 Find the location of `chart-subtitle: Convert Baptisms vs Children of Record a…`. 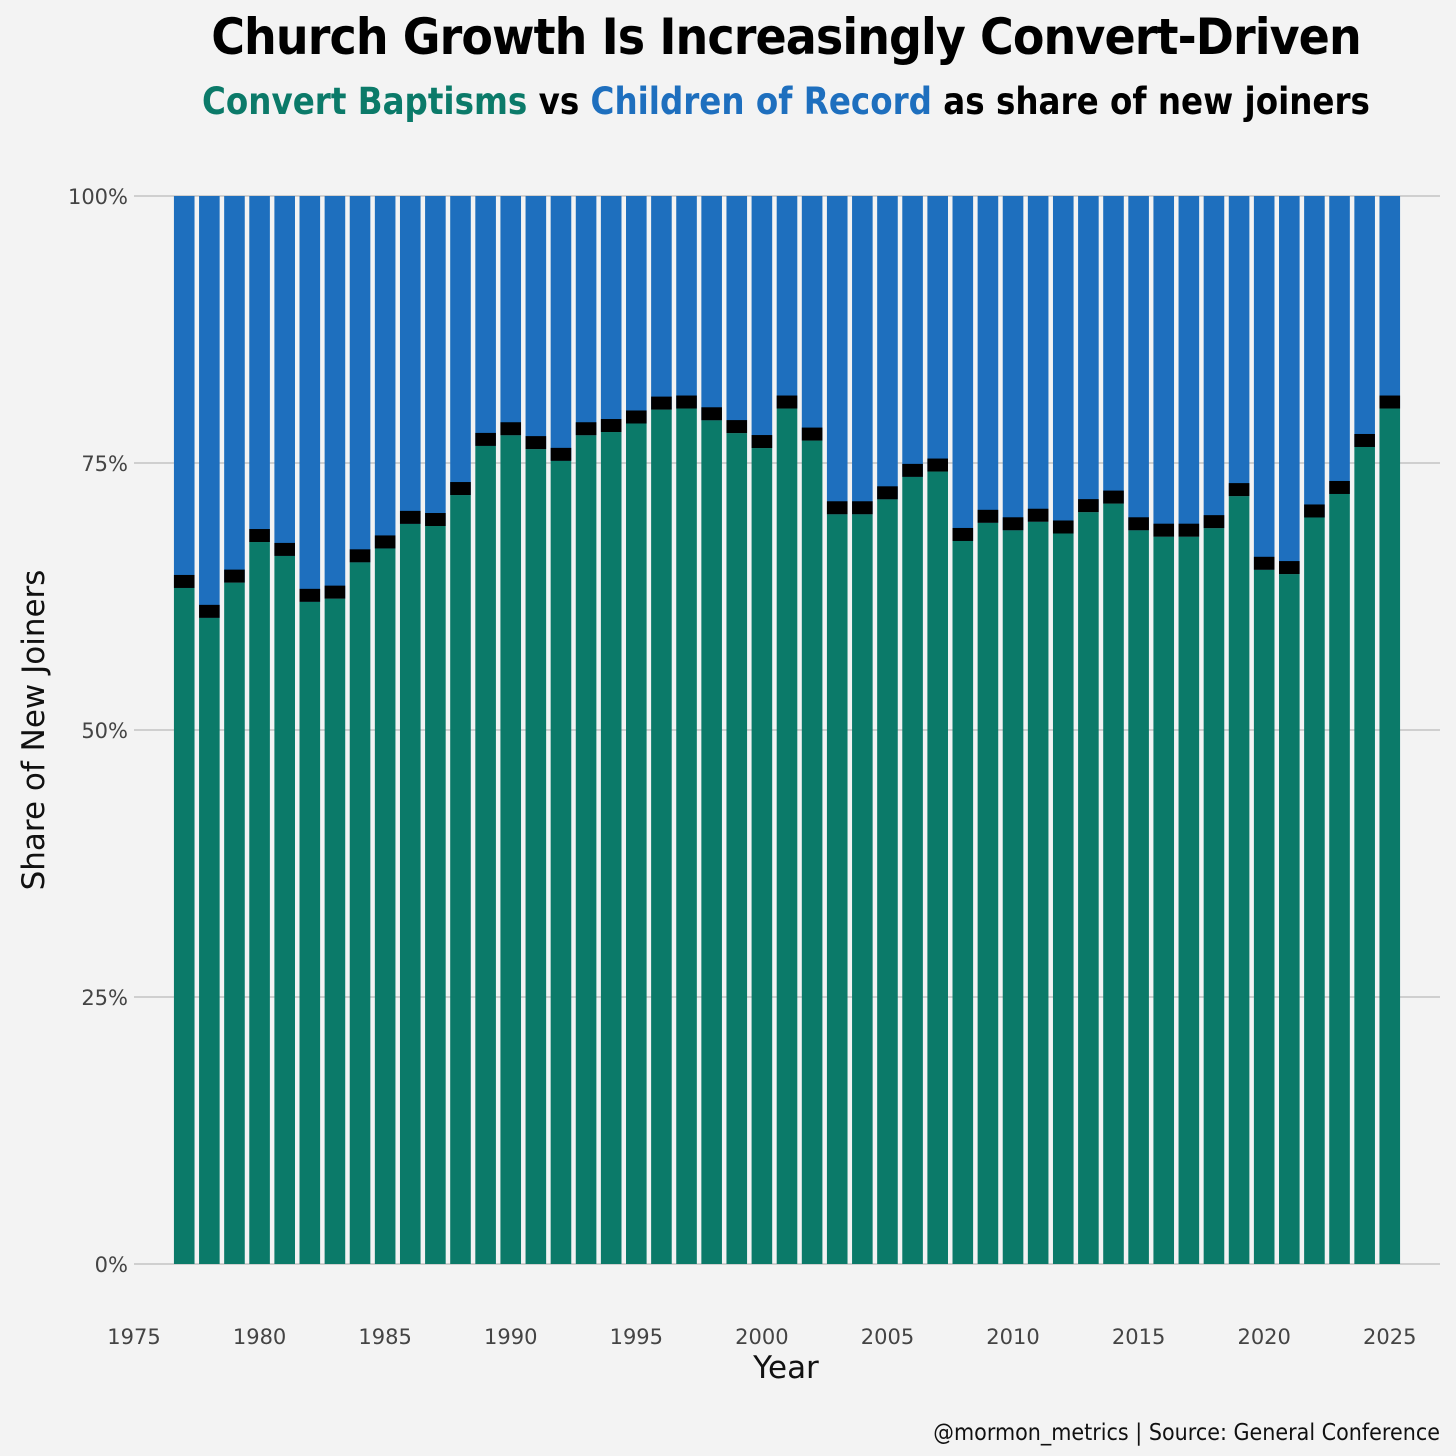

chart-subtitle: Convert Baptisms vs Children of Record a… is located at coordinates (775, 101).